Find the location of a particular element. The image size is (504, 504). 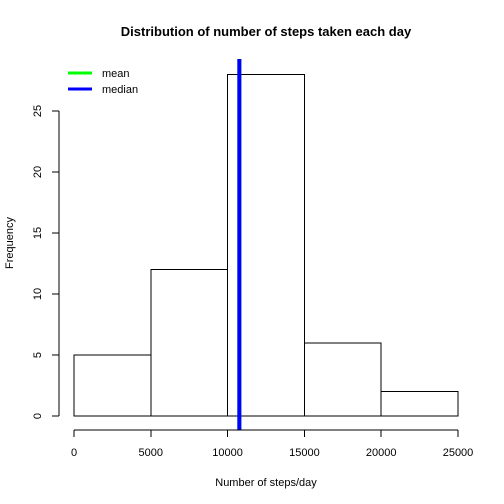

y-tick-label-0: 0 is located at coordinates (38, 416).